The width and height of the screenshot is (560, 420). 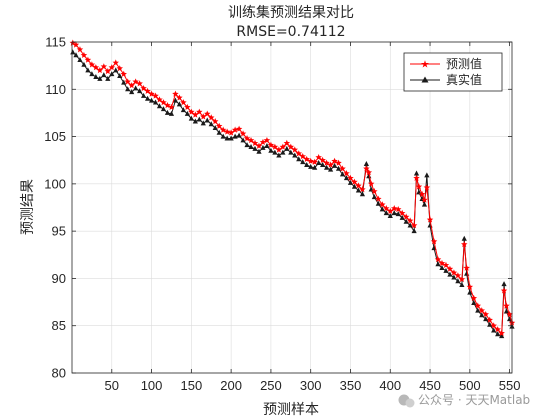 I want to click on x-tick-label: 150, so click(x=191, y=385).